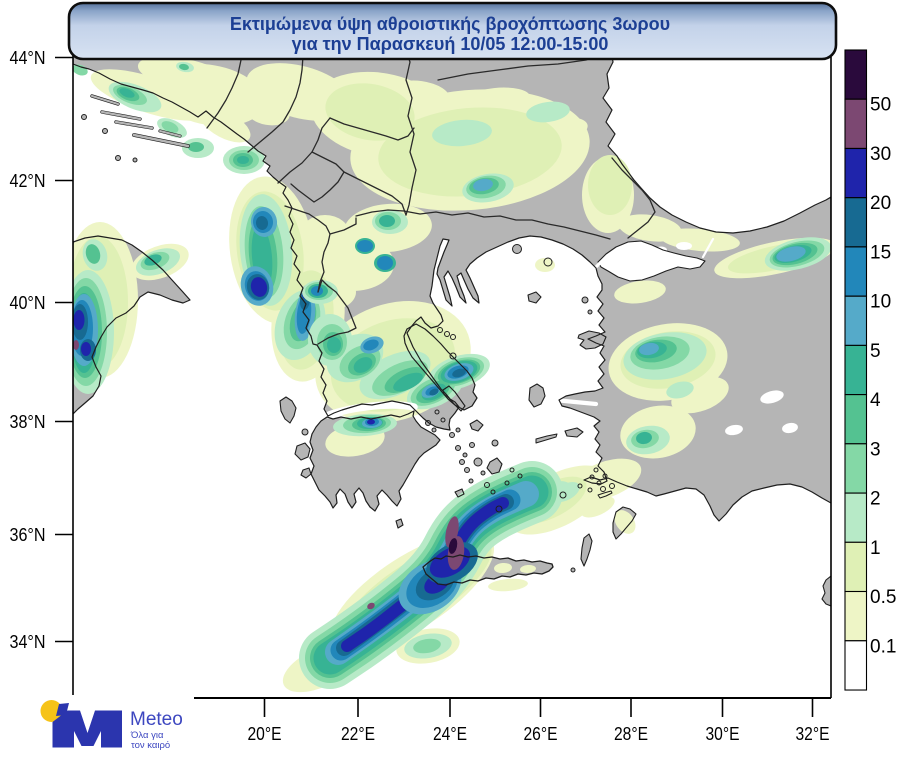 Image resolution: width=900 pixels, height=761 pixels. What do you see at coordinates (880, 252) in the screenshot?
I see `svg-text: 15` at bounding box center [880, 252].